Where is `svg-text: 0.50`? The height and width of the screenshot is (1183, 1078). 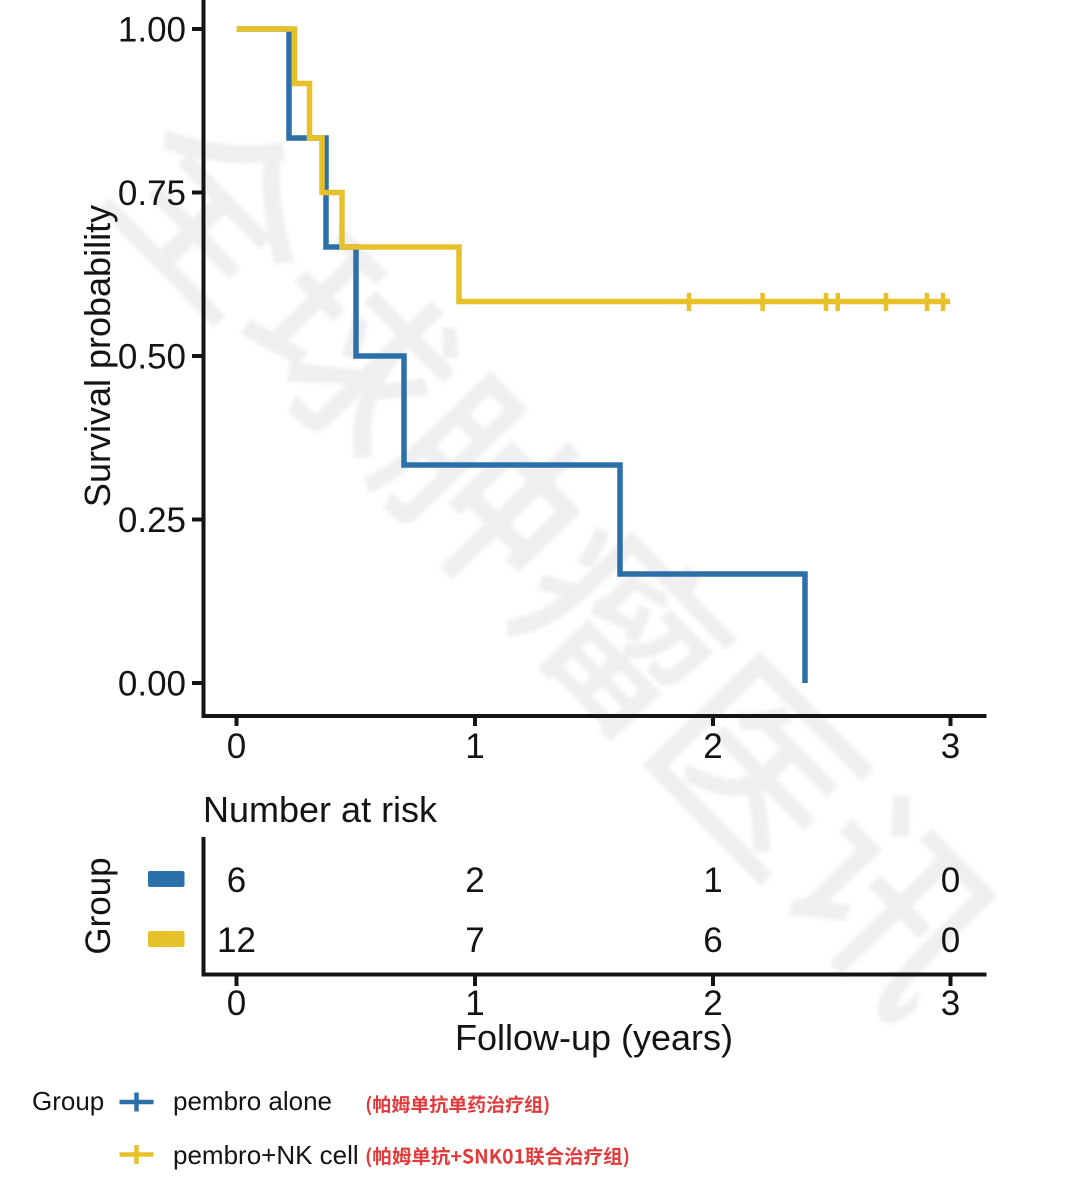
svg-text: 0.50 is located at coordinates (152, 356).